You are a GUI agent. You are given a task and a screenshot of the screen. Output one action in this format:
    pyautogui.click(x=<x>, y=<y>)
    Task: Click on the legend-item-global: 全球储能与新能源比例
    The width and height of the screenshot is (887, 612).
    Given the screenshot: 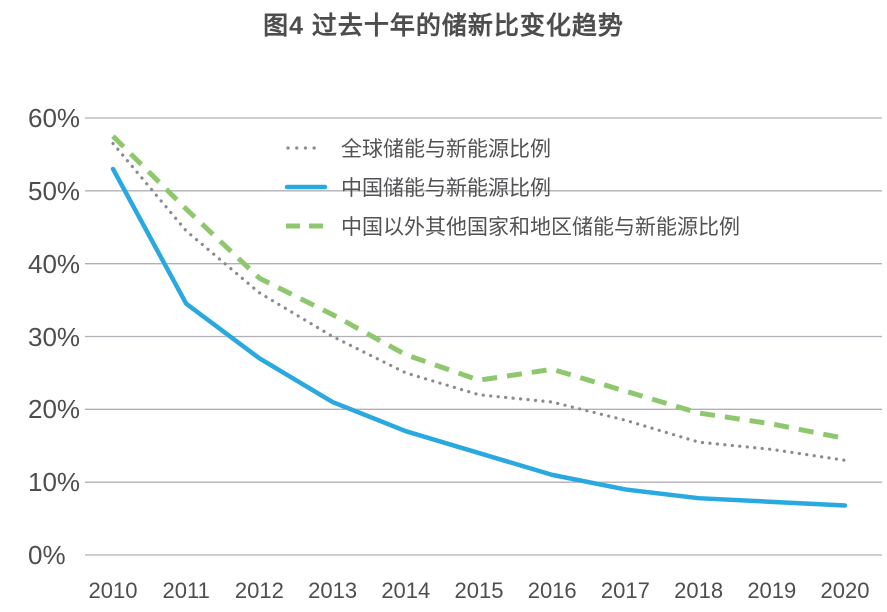 What is the action you would take?
    pyautogui.click(x=512, y=147)
    